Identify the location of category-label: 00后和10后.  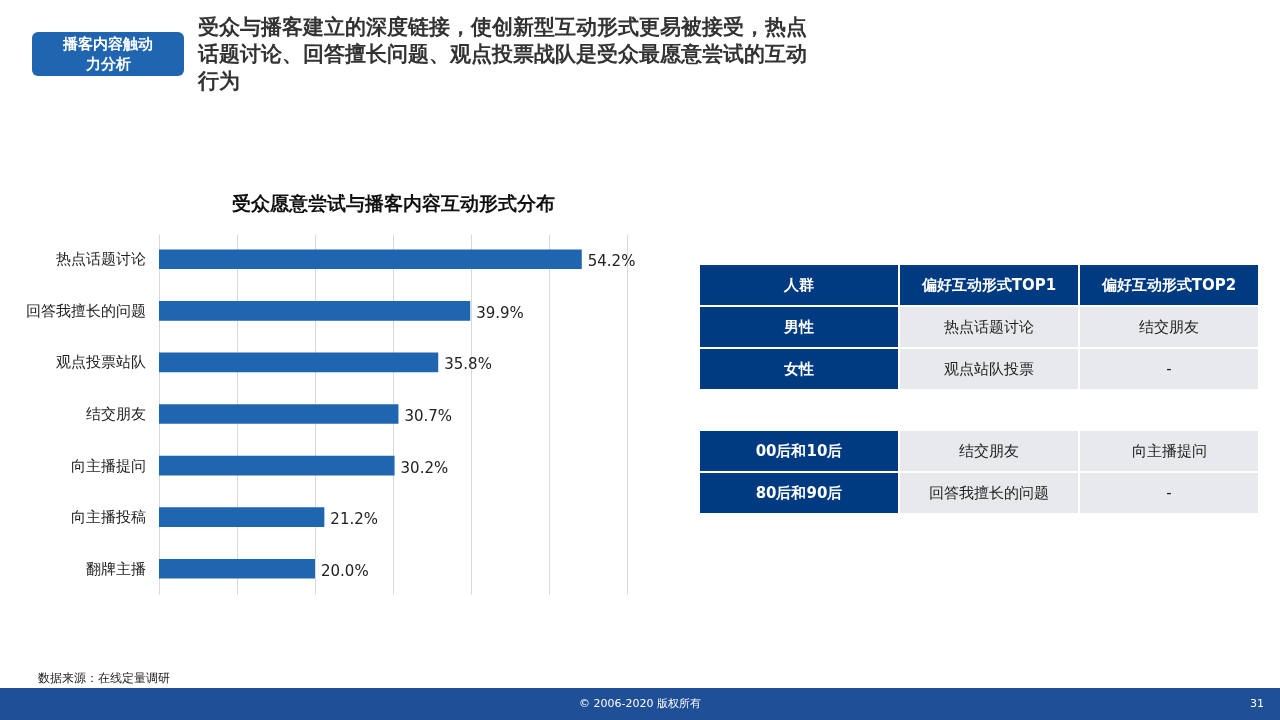
(799, 450).